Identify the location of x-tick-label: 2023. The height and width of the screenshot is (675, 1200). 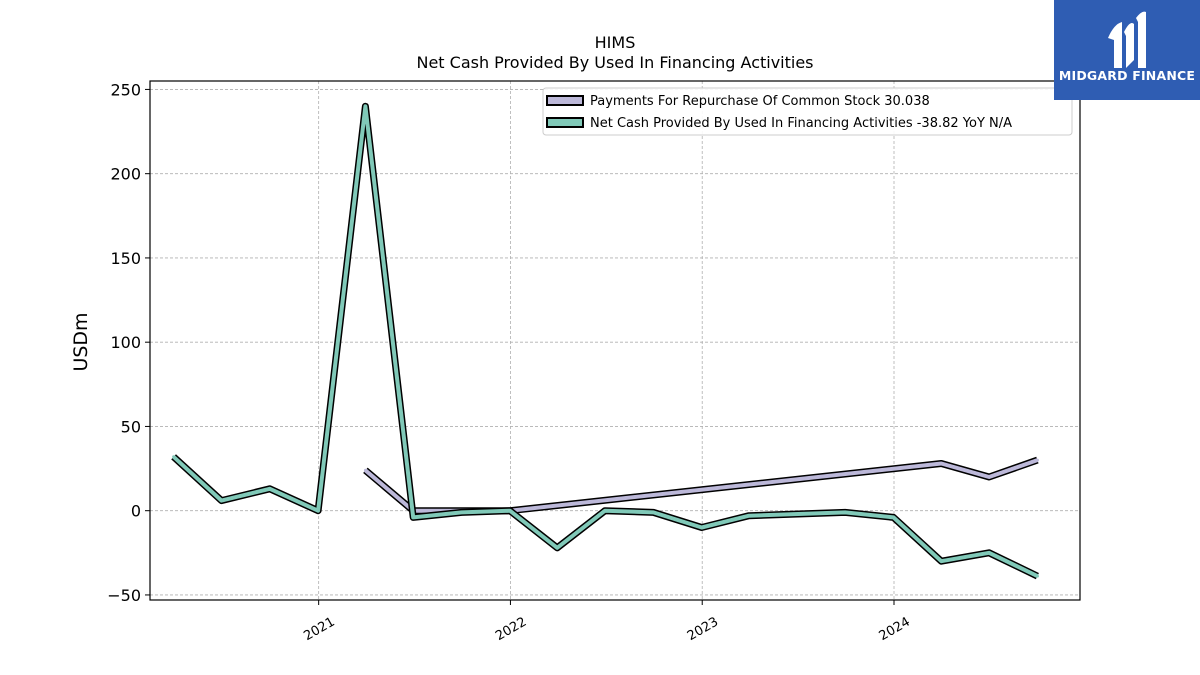
(703, 630).